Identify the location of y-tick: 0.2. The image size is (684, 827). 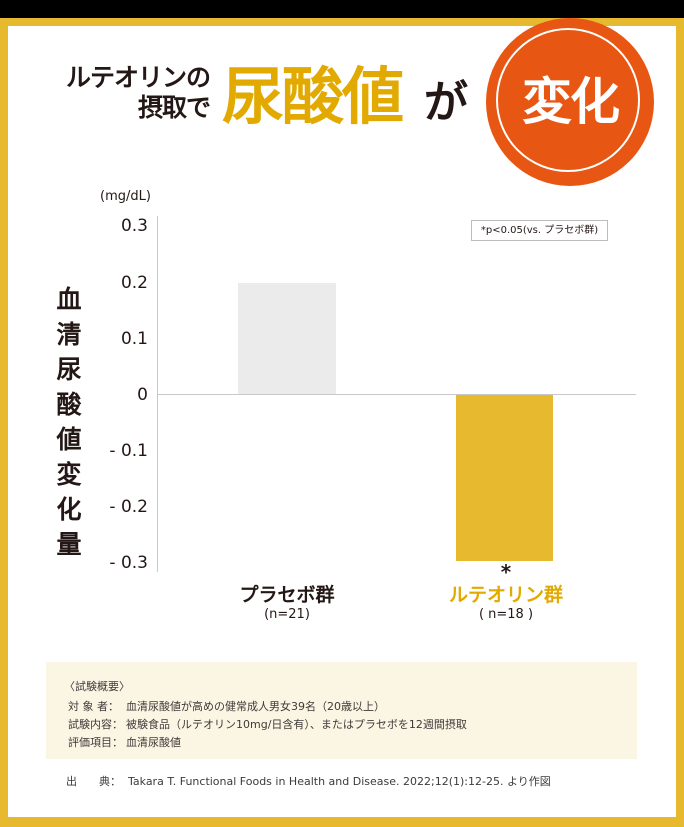
(134, 283).